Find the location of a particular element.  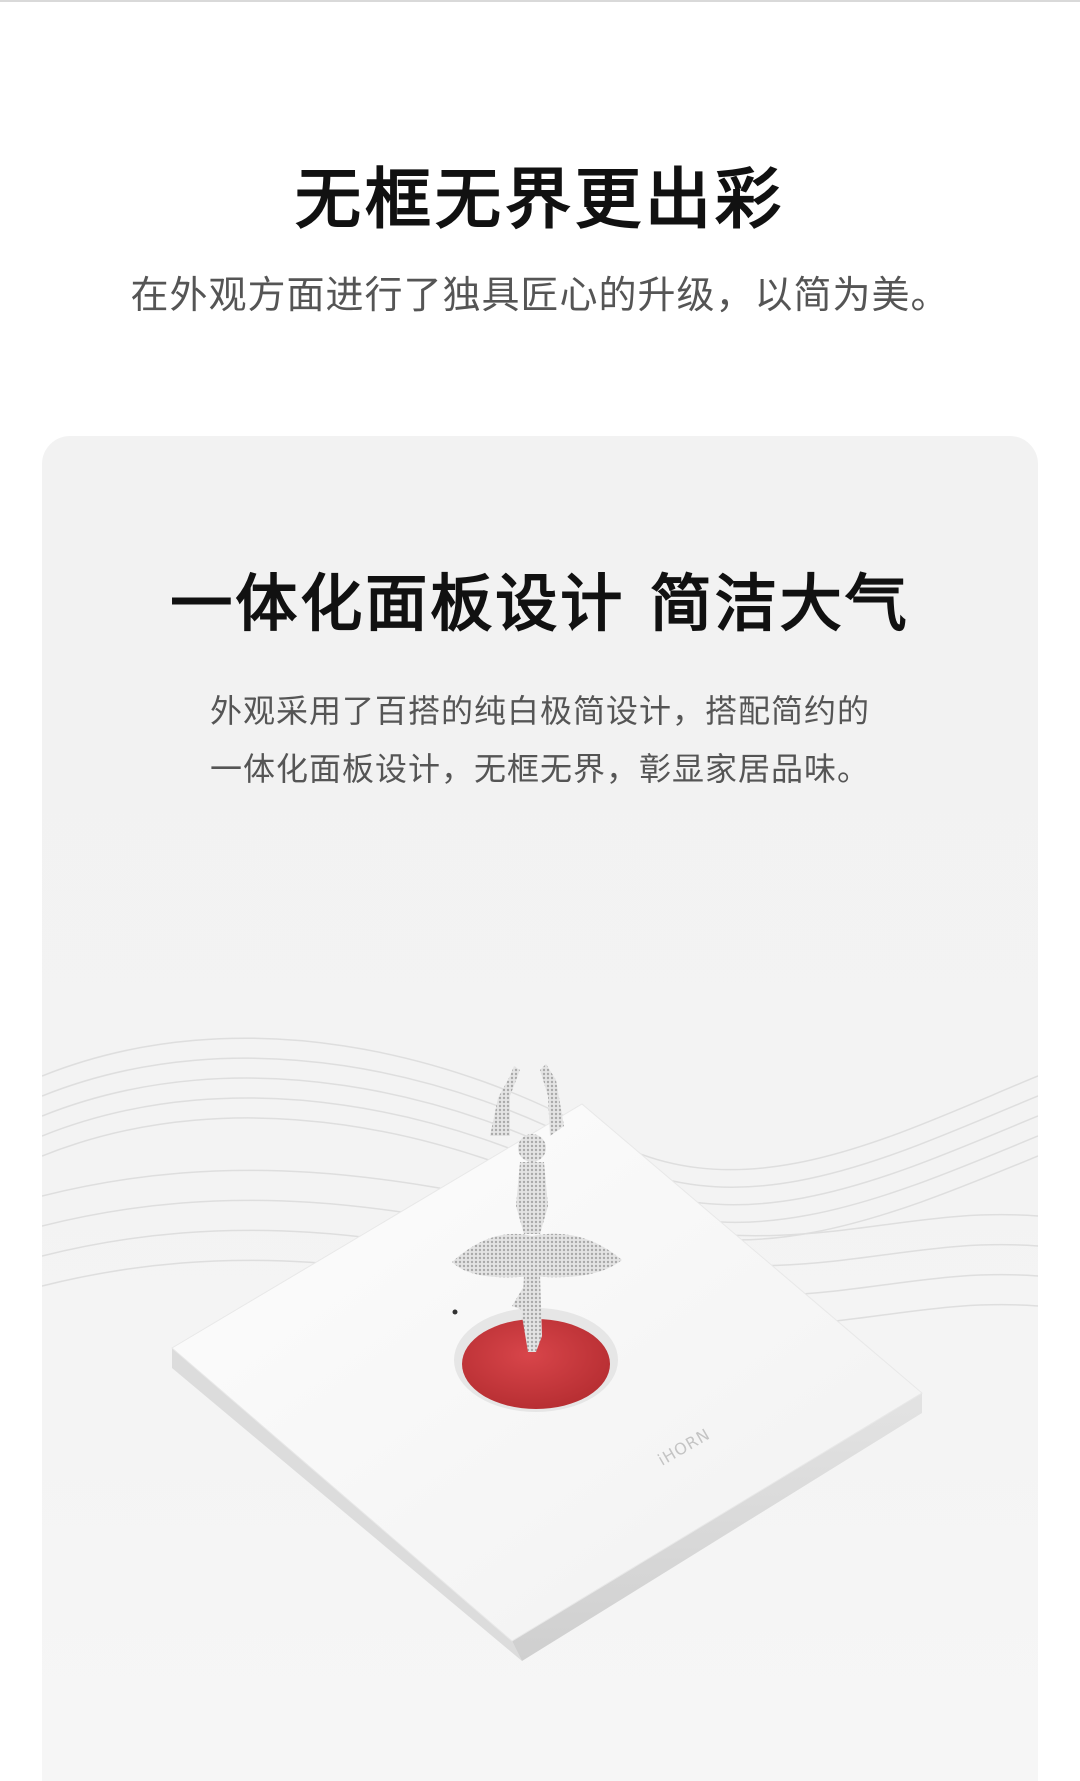

card-description-line: 外观采用了百搭的纯白极简设计，搭配简约的 is located at coordinates (539, 711).